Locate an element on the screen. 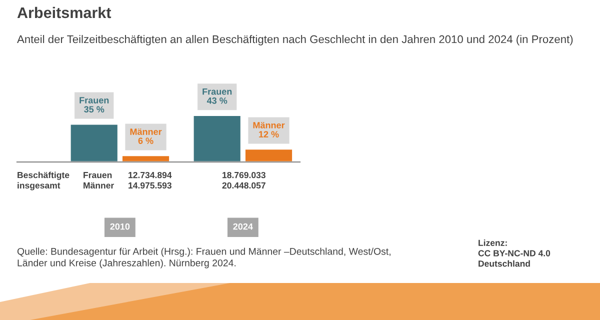 Image resolution: width=600 pixels, height=320 pixels. source-note: Quelle: Bundesagentur für Arbeit (Hrsg.): Frauen und Männer –Deutschland, West/Ost, Länder und Kreise (Jahreszahlen). Nürnberg 2024. is located at coordinates (203, 258).